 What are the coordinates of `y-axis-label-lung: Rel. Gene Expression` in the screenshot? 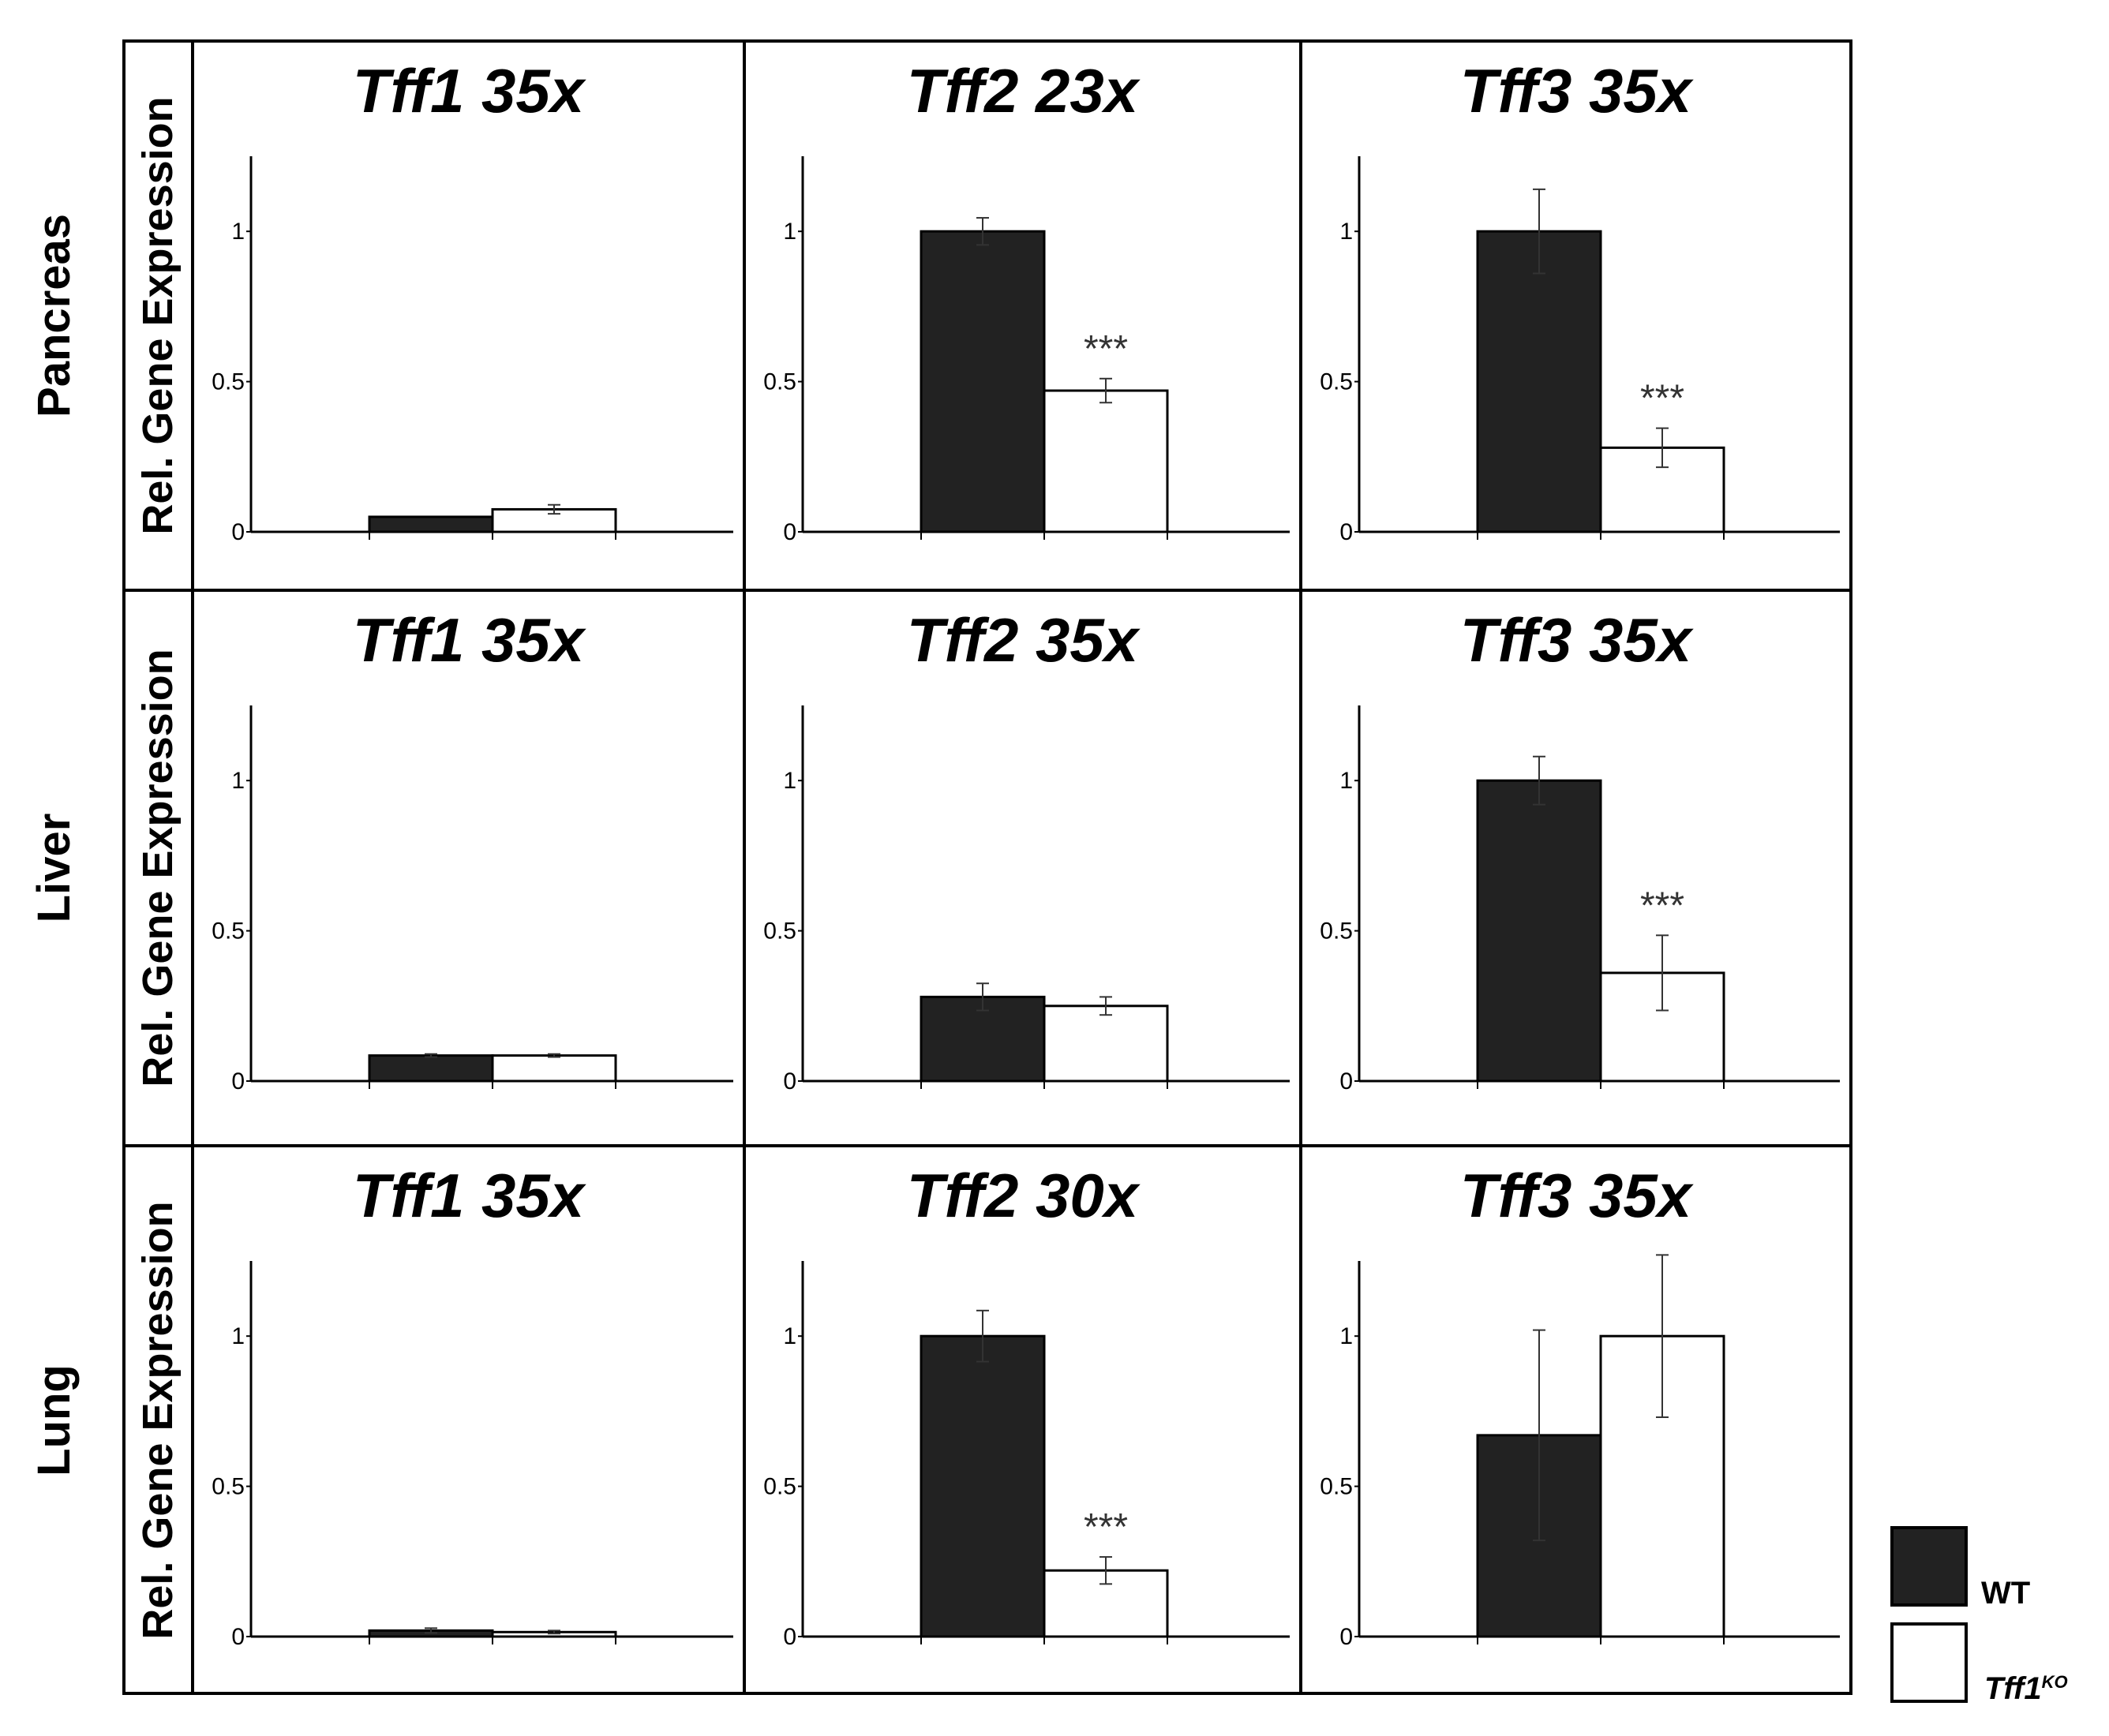 It's located at (158, 1420).